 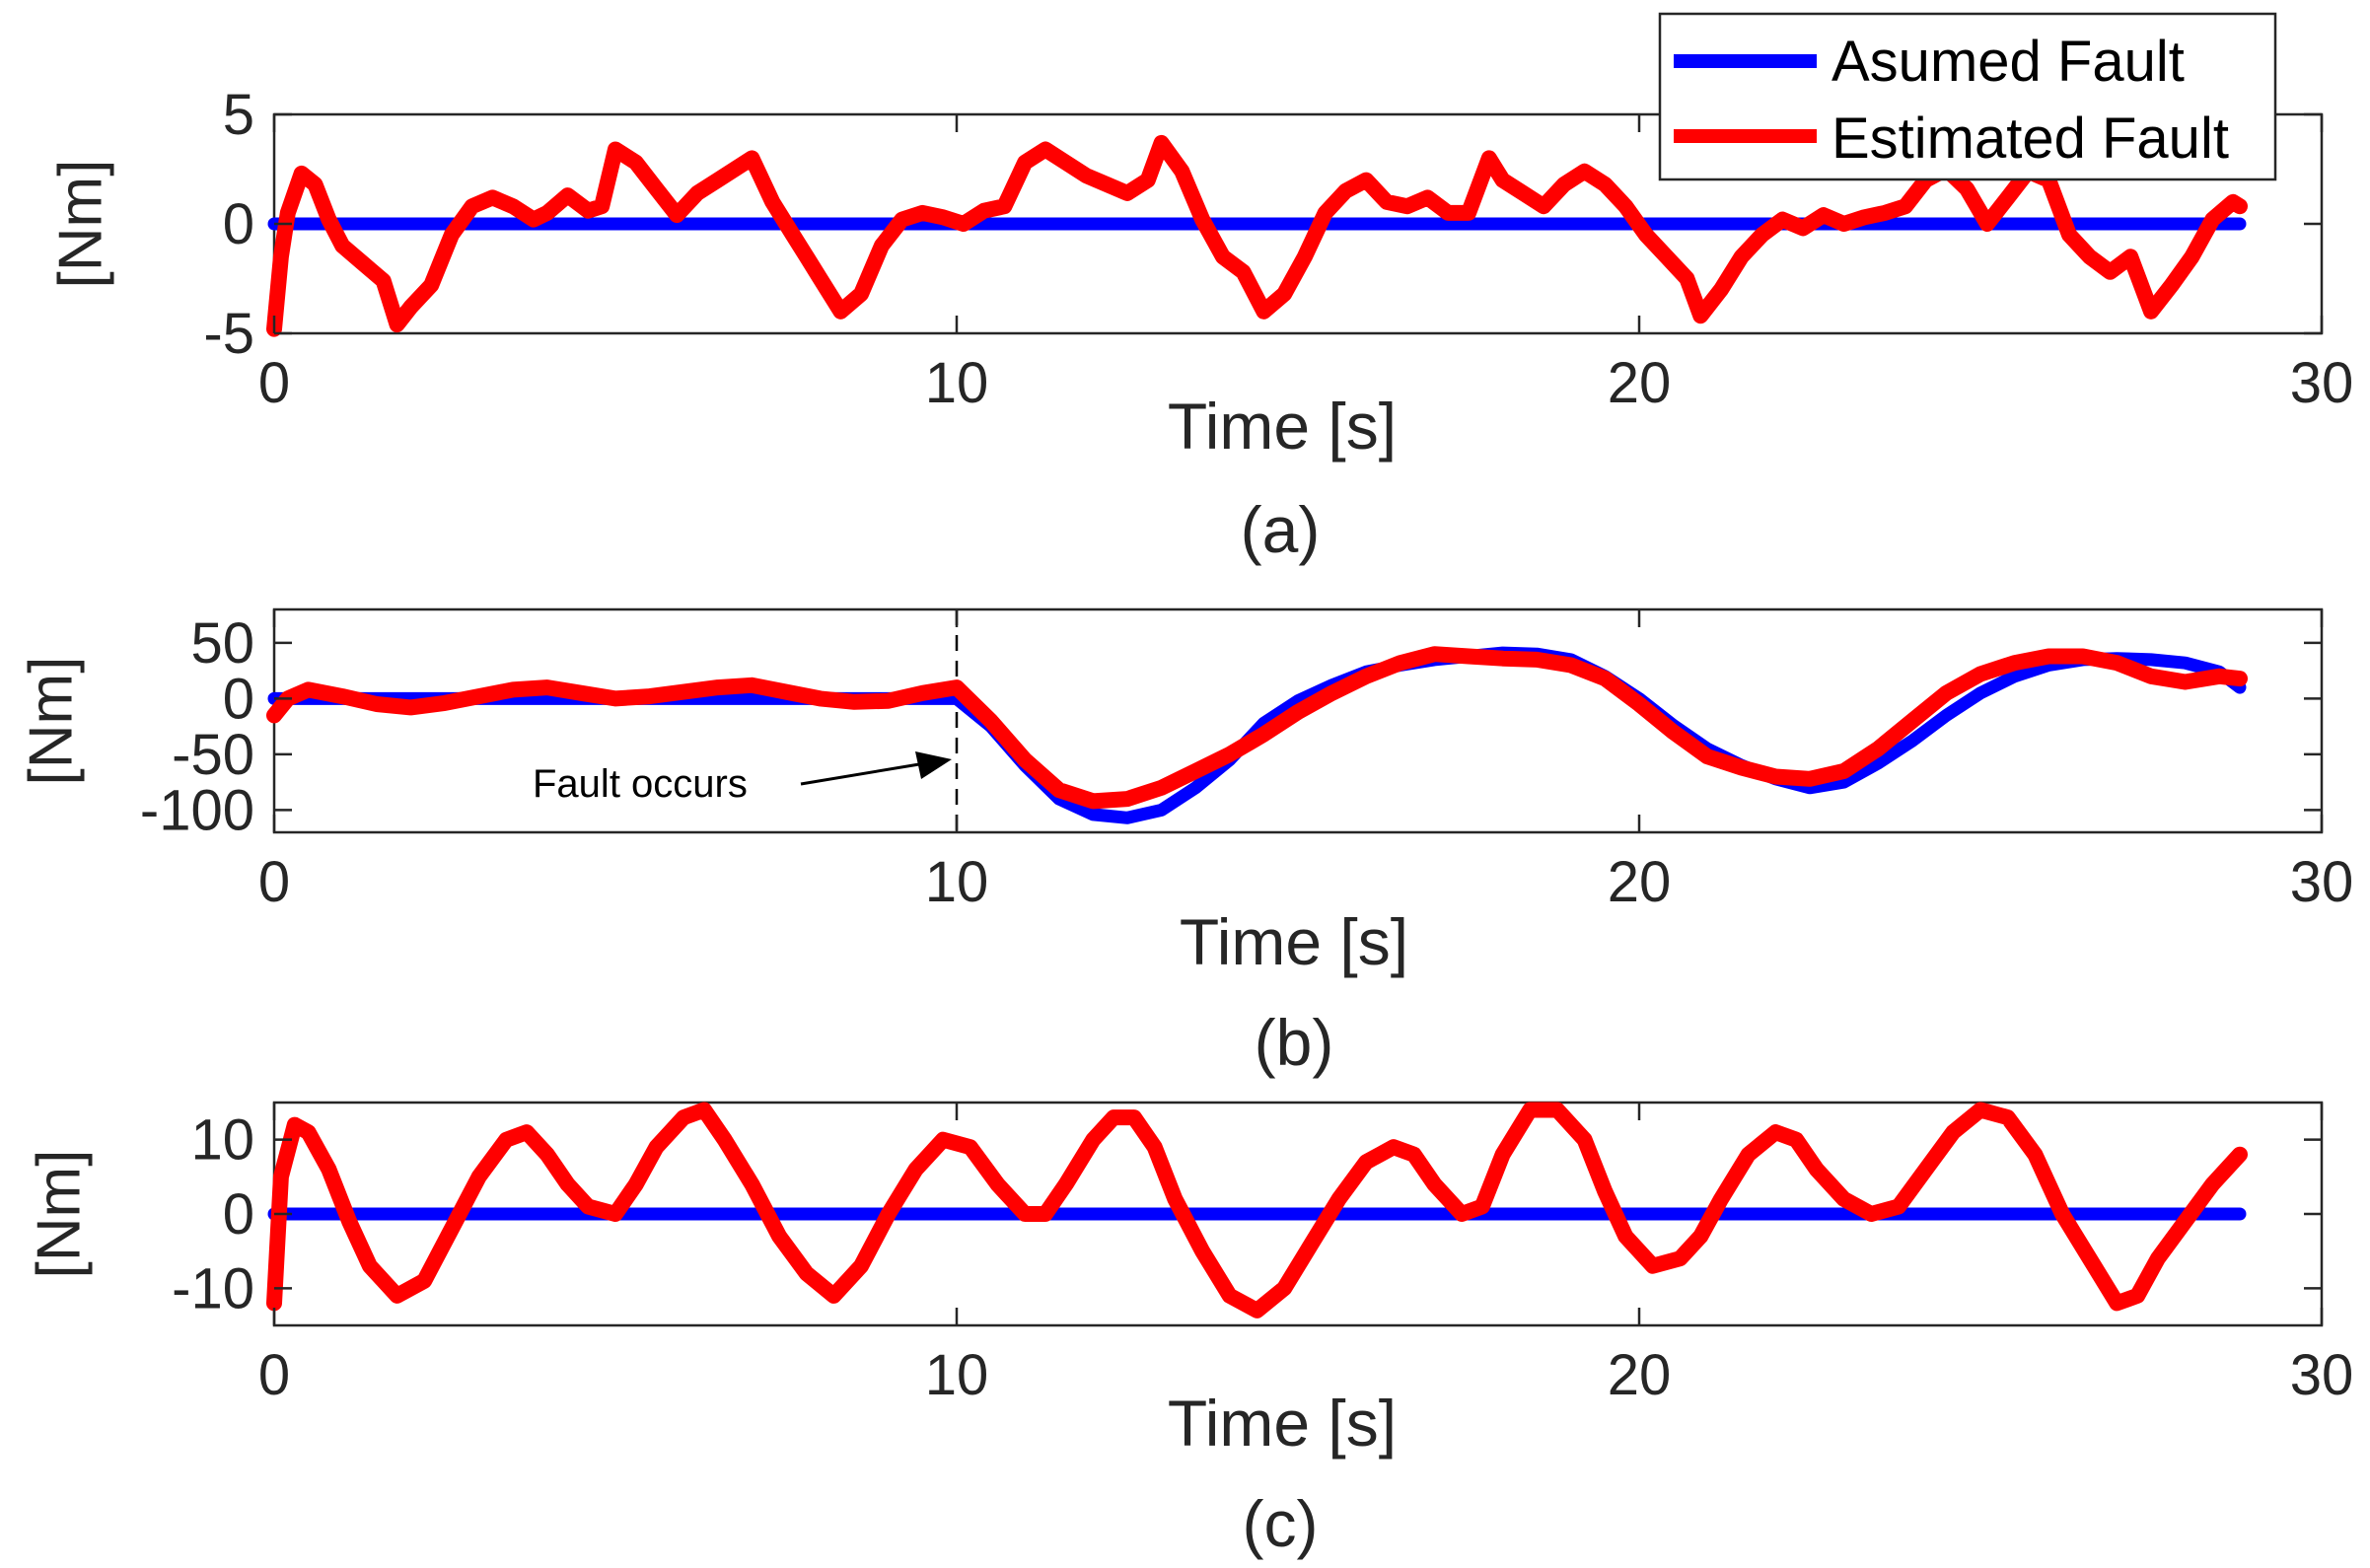 What do you see at coordinates (274, 383) in the screenshot?
I see `x-tick-label-a: 0` at bounding box center [274, 383].